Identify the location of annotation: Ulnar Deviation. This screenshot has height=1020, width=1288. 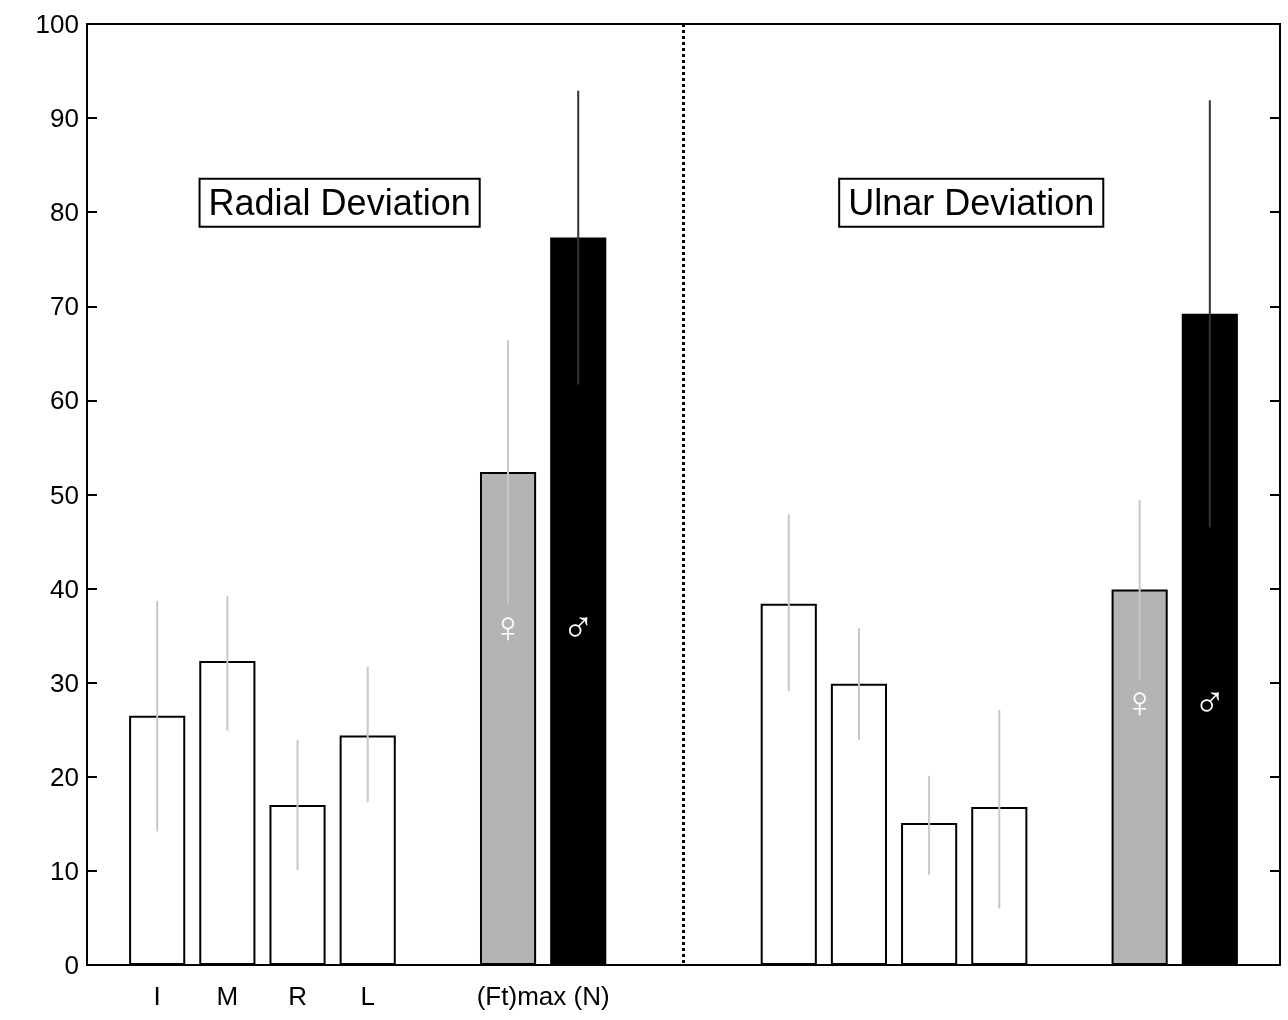
(971, 203).